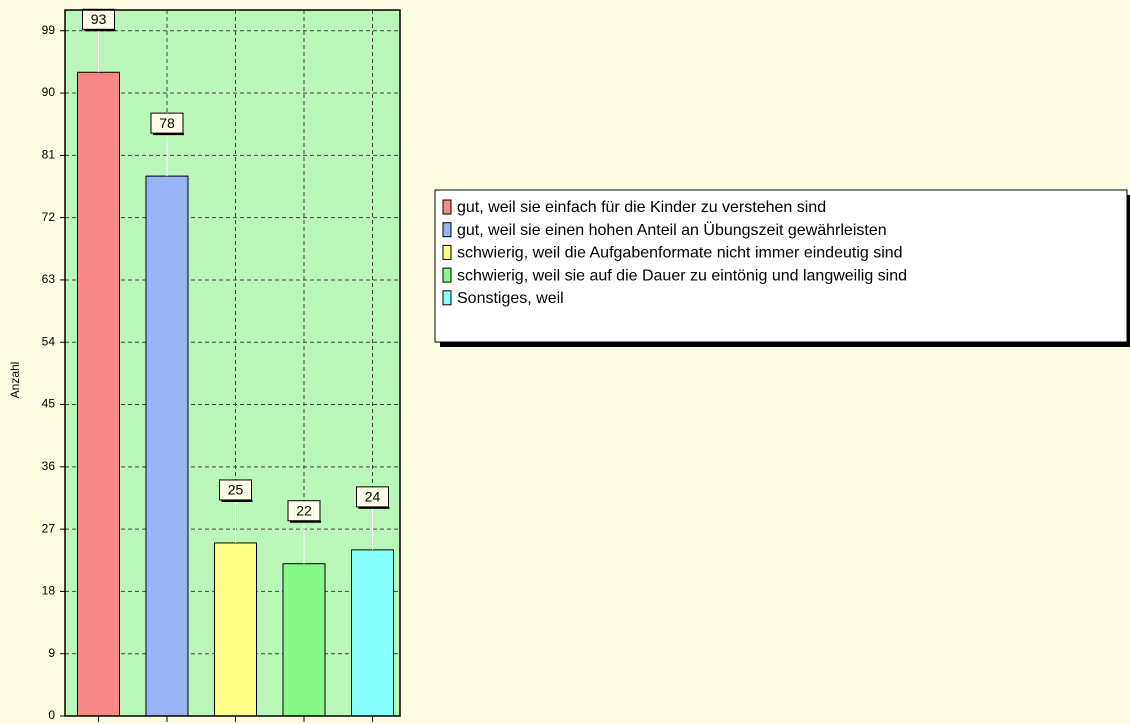 This screenshot has height=724, width=1130. Describe the element at coordinates (51, 715) in the screenshot. I see `y-tick-label: 0` at that location.